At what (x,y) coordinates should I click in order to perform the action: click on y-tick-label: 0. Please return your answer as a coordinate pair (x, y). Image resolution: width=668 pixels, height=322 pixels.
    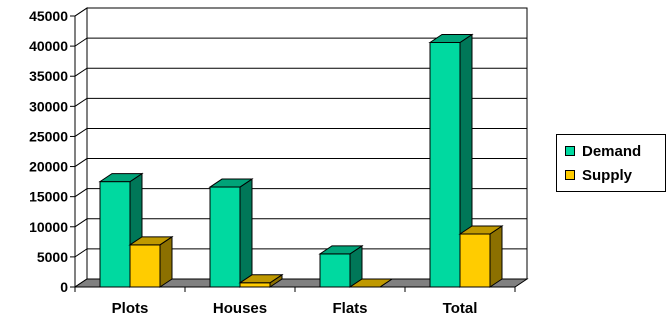
    Looking at the image, I should click on (64, 287).